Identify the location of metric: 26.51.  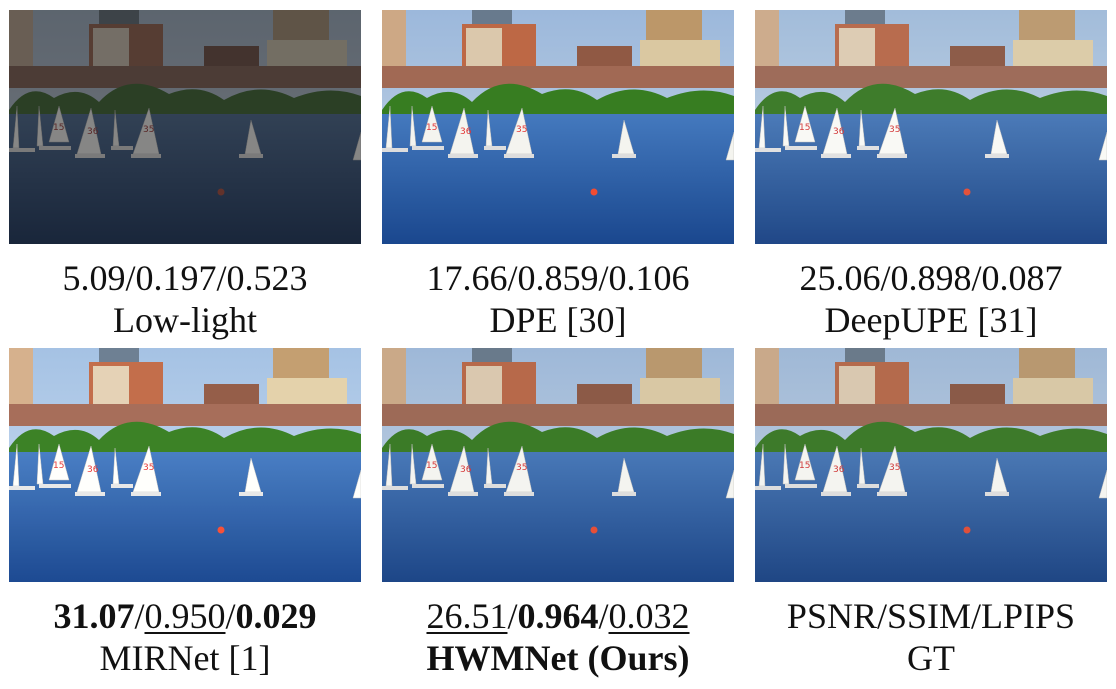
(467, 616).